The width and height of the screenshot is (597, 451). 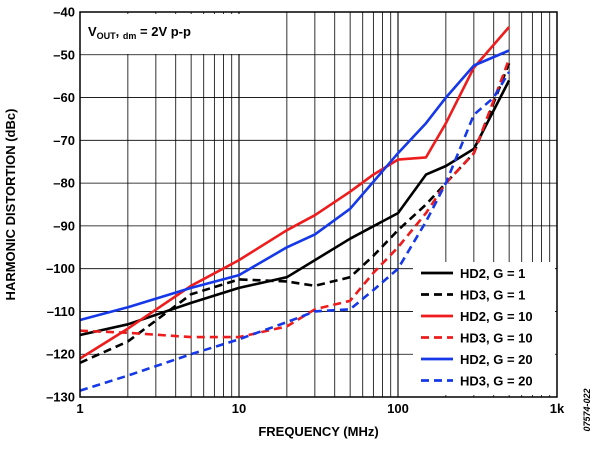 I want to click on x-tick-label: 10, so click(x=239, y=408).